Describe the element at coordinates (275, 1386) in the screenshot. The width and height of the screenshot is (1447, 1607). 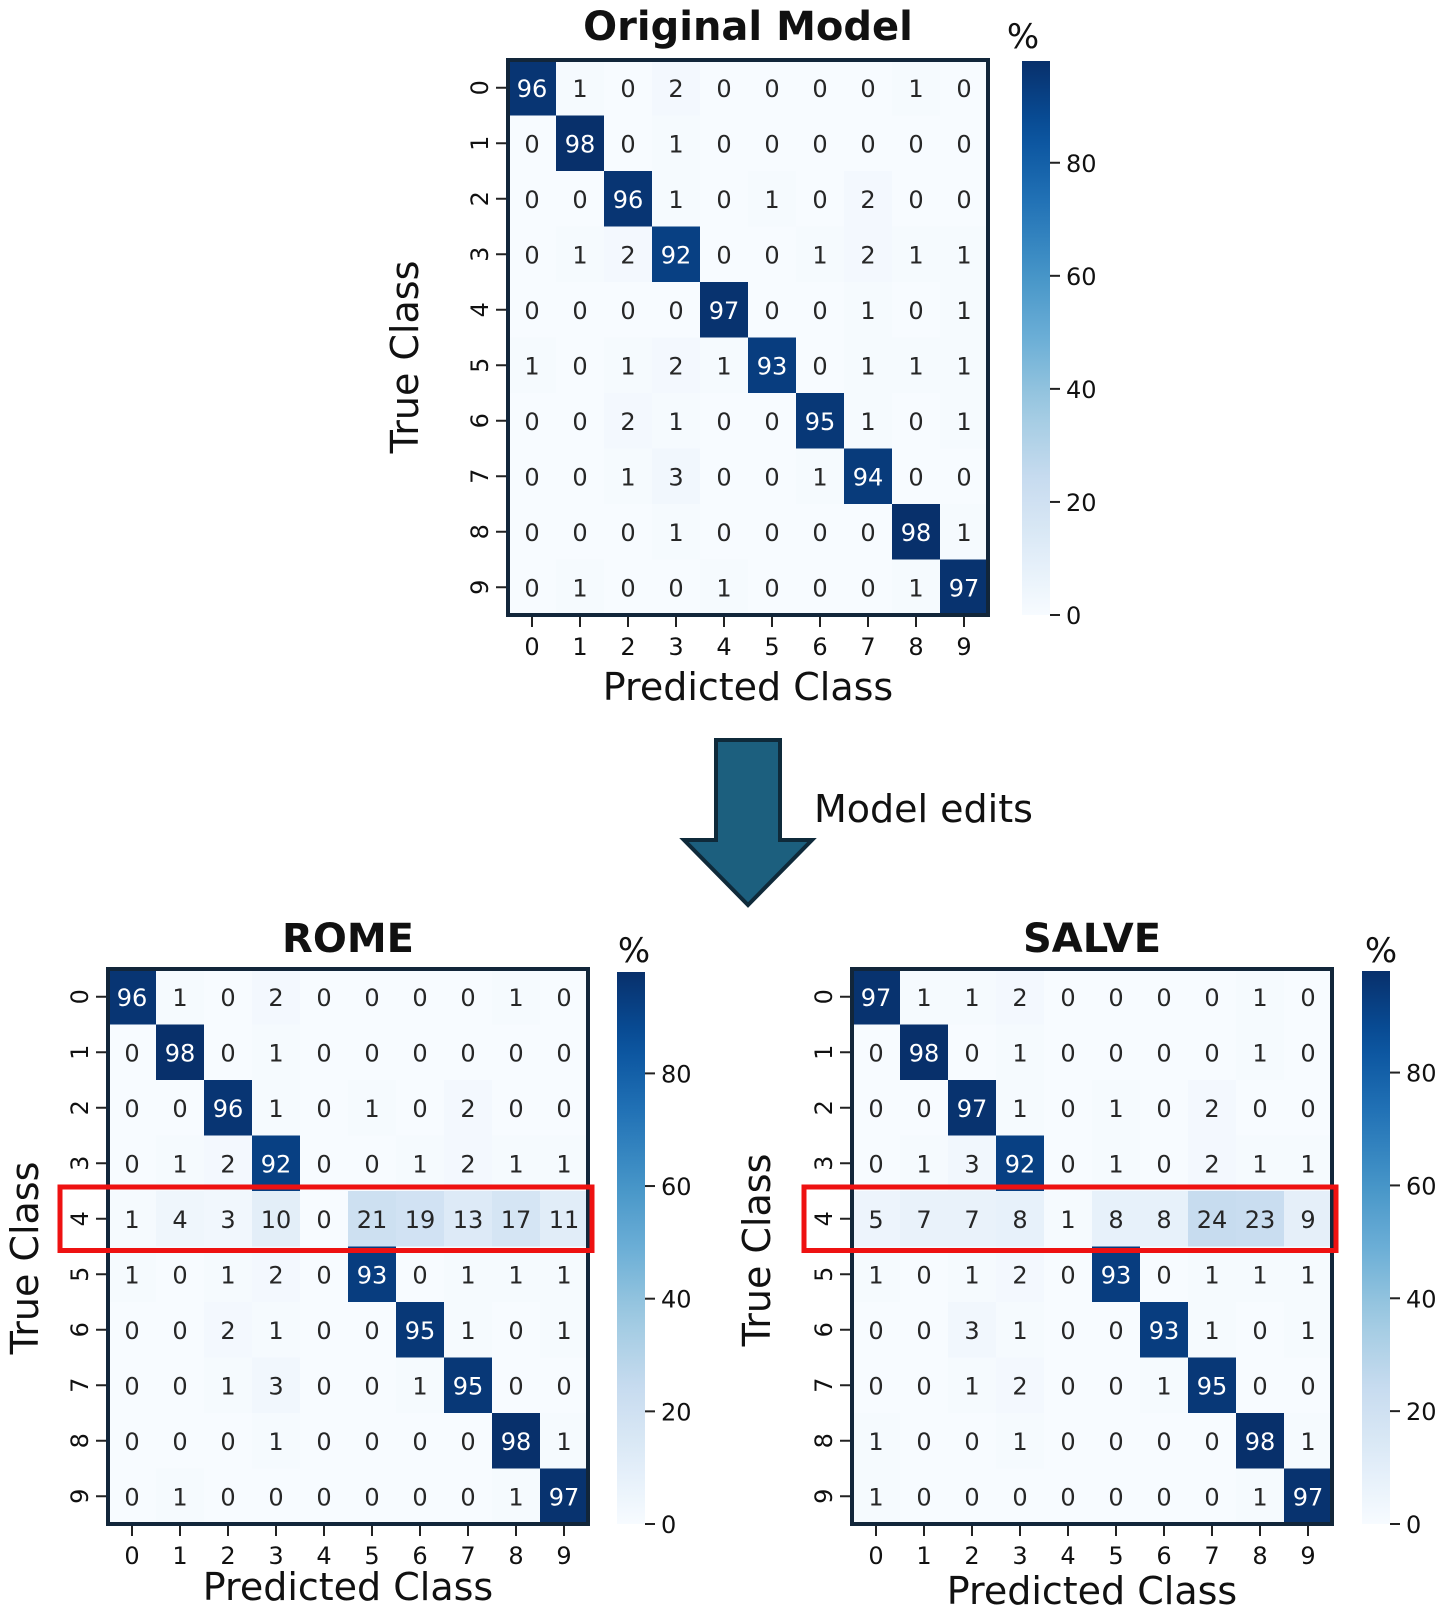
I see `cell-value-label: 3` at that location.